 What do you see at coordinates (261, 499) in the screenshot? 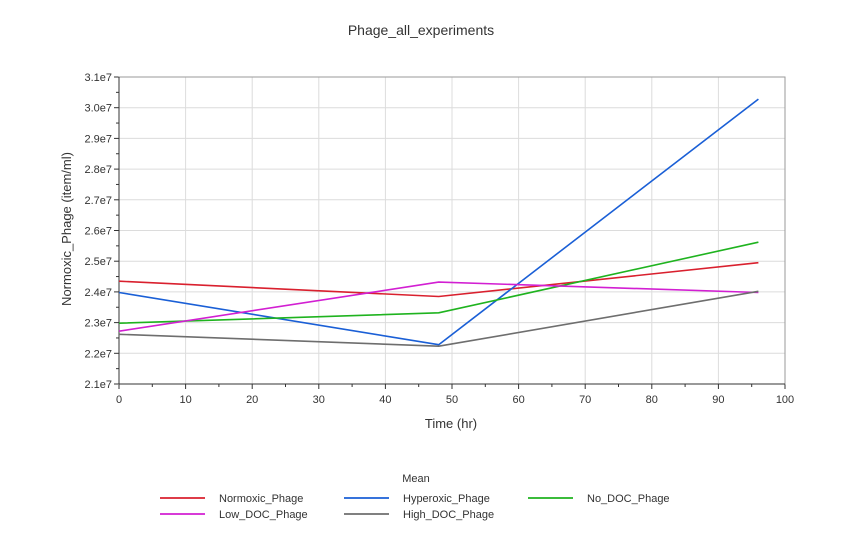
I see `legend-label: Normoxic_Phage` at bounding box center [261, 499].